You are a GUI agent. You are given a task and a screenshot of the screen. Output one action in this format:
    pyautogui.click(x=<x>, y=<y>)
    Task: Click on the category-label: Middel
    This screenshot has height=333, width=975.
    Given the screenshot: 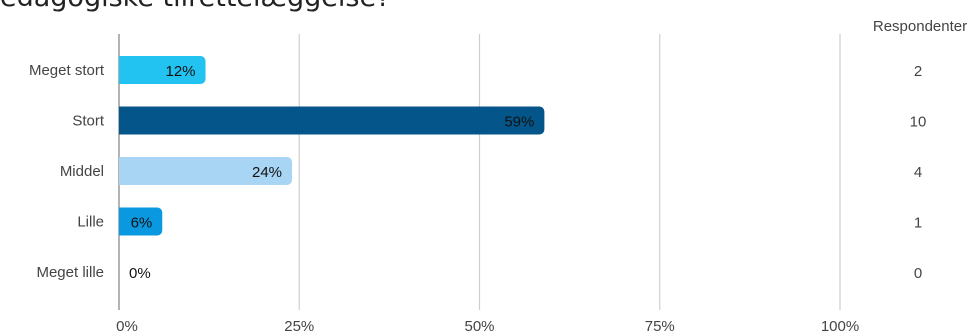 What is the action you would take?
    pyautogui.click(x=82, y=171)
    